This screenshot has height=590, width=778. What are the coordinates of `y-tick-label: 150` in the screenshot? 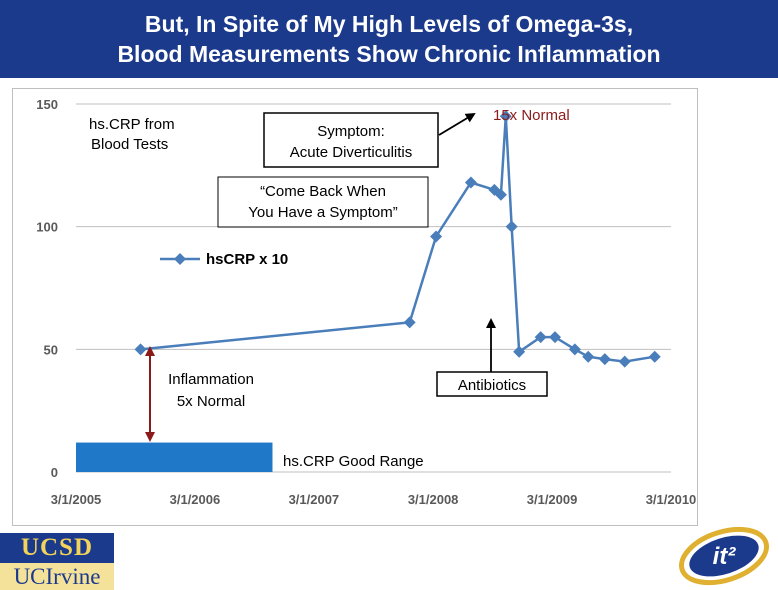 It's located at (47, 104).